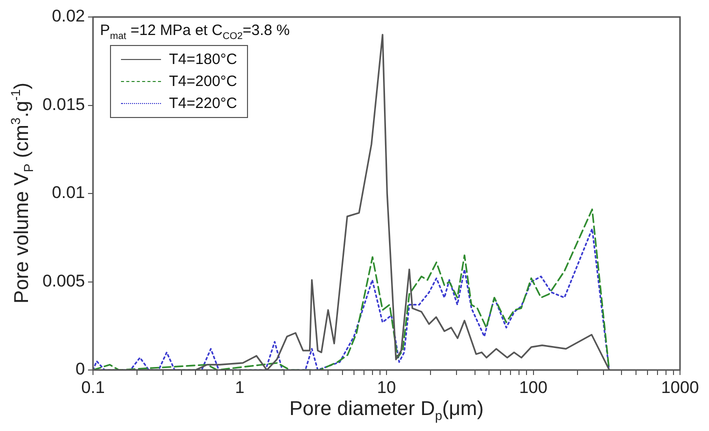 This screenshot has height=431, width=709. What do you see at coordinates (203, 59) in the screenshot?
I see `legend-label: T4=180°C` at bounding box center [203, 59].